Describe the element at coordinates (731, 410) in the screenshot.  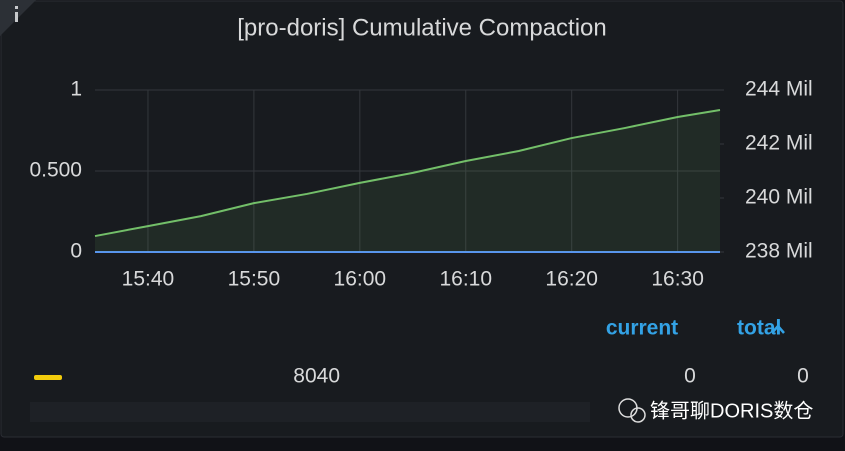
I see `watermark: 锋哥聊DORIS数仓` at that location.